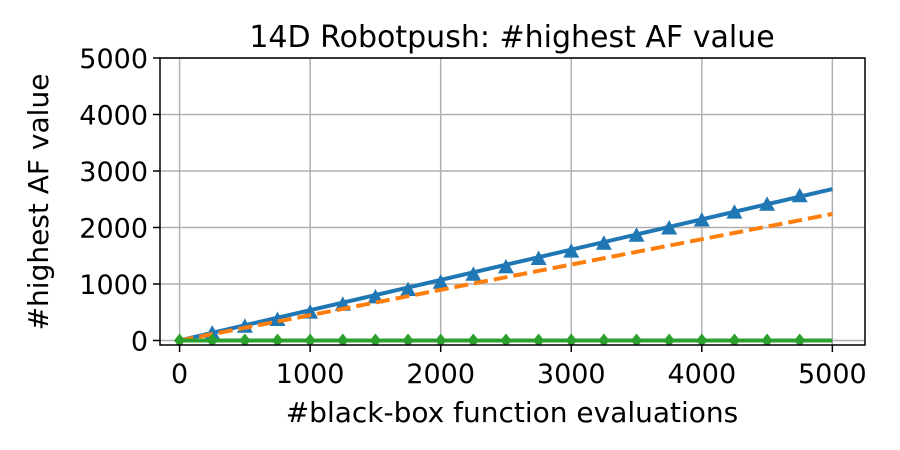 The image size is (900, 450). What do you see at coordinates (310, 374) in the screenshot?
I see `x-tick-label: 1000` at bounding box center [310, 374].